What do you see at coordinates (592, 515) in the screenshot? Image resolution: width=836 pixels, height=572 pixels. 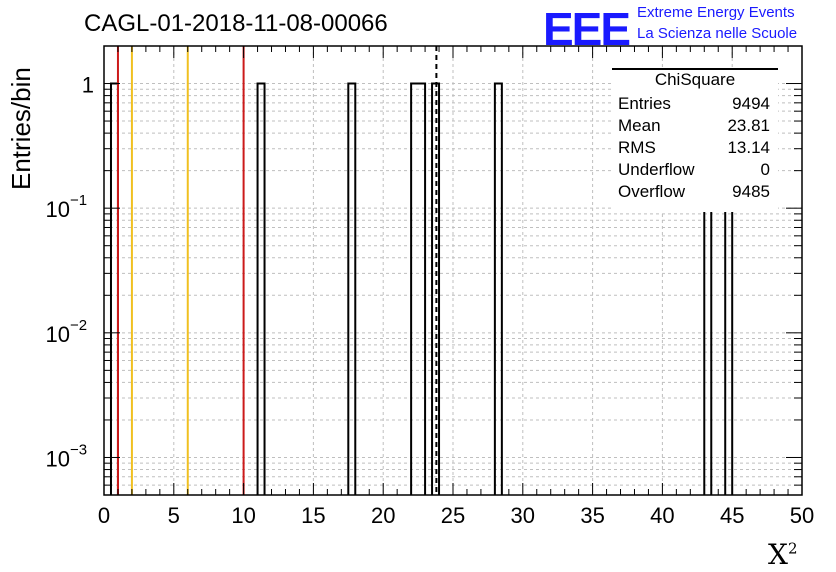 I see `x-tick-label: 35` at bounding box center [592, 515].